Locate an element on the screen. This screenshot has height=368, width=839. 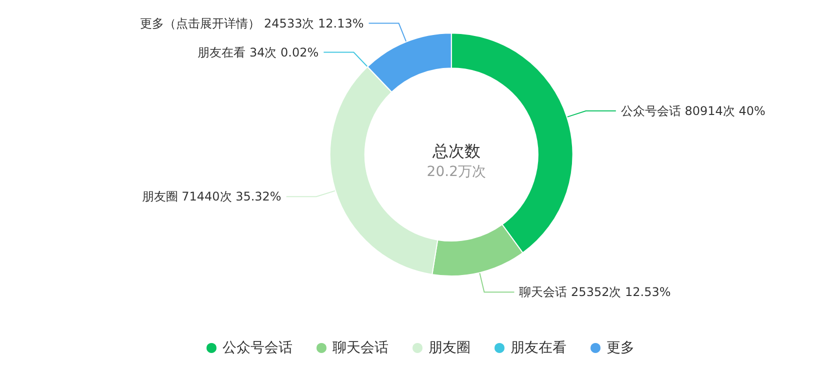
text: 20.2万次 is located at coordinates (456, 172).